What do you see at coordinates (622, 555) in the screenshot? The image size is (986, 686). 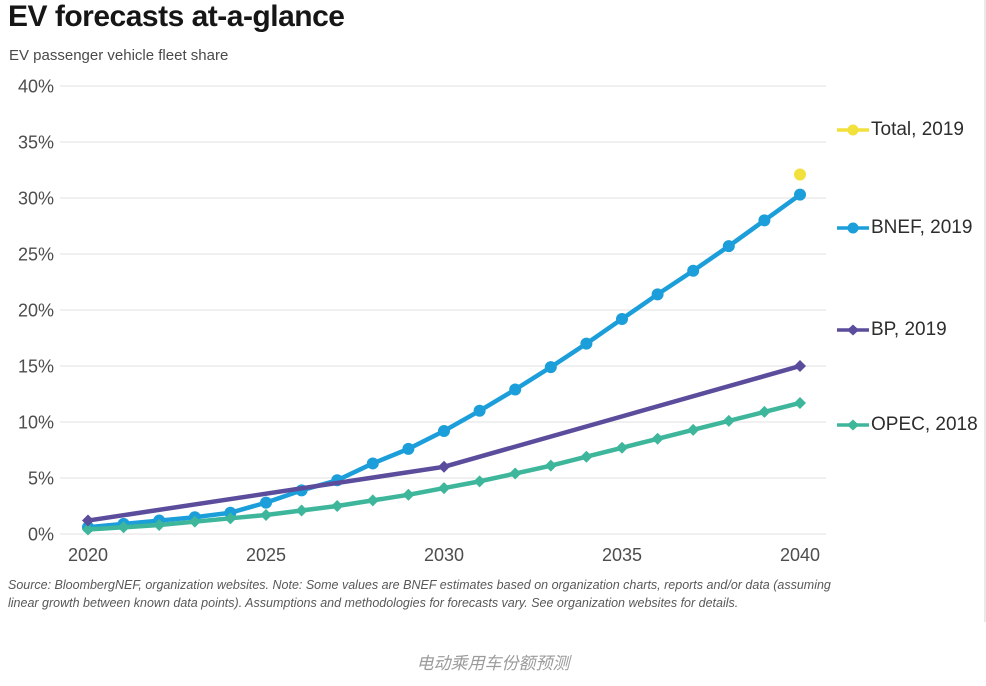 I see `x-axis-tick-label: 2035` at bounding box center [622, 555].